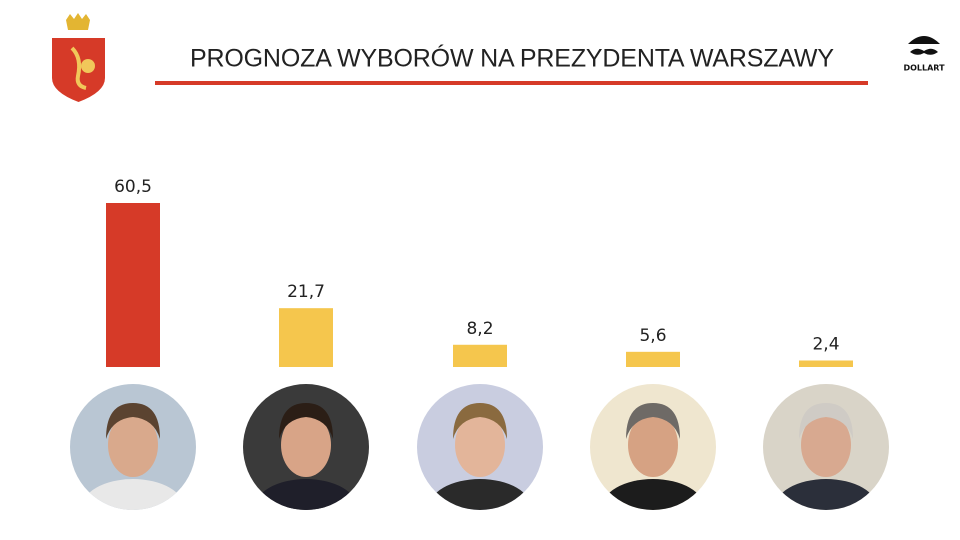  What do you see at coordinates (479, 329) in the screenshot?
I see `value-label: 8,2` at bounding box center [479, 329].